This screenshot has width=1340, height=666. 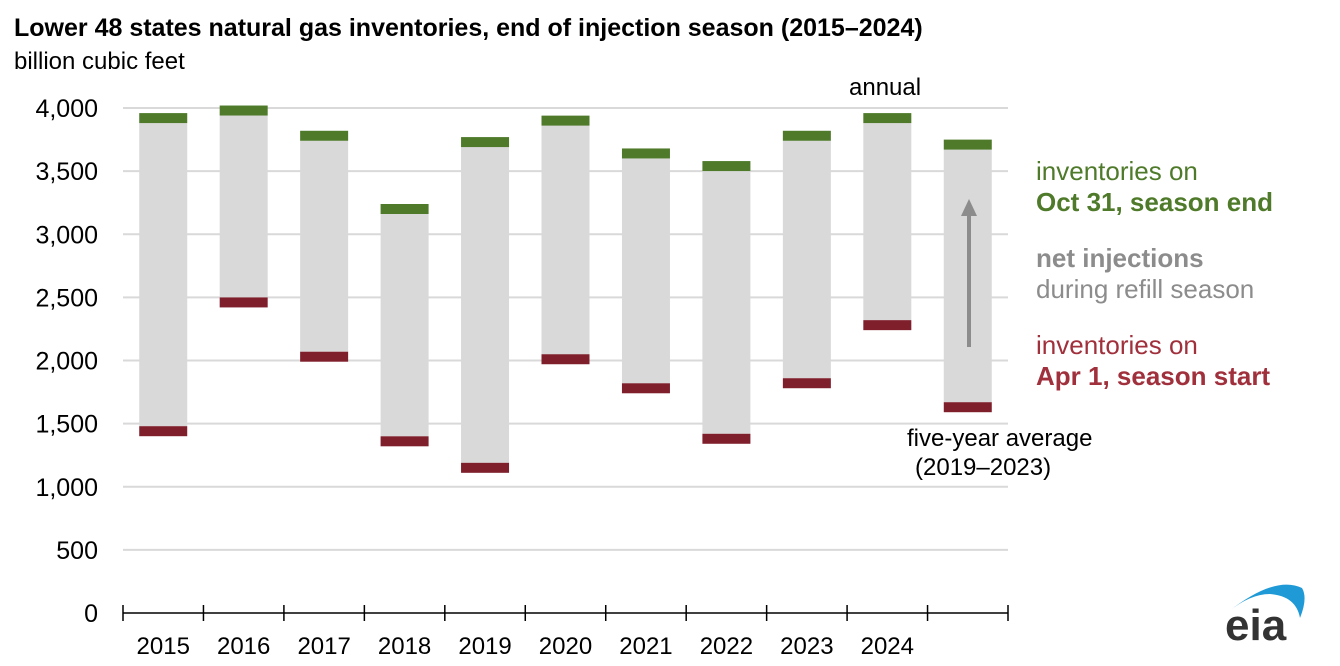 What do you see at coordinates (91, 614) in the screenshot?
I see `y-tick-label: 0` at bounding box center [91, 614].